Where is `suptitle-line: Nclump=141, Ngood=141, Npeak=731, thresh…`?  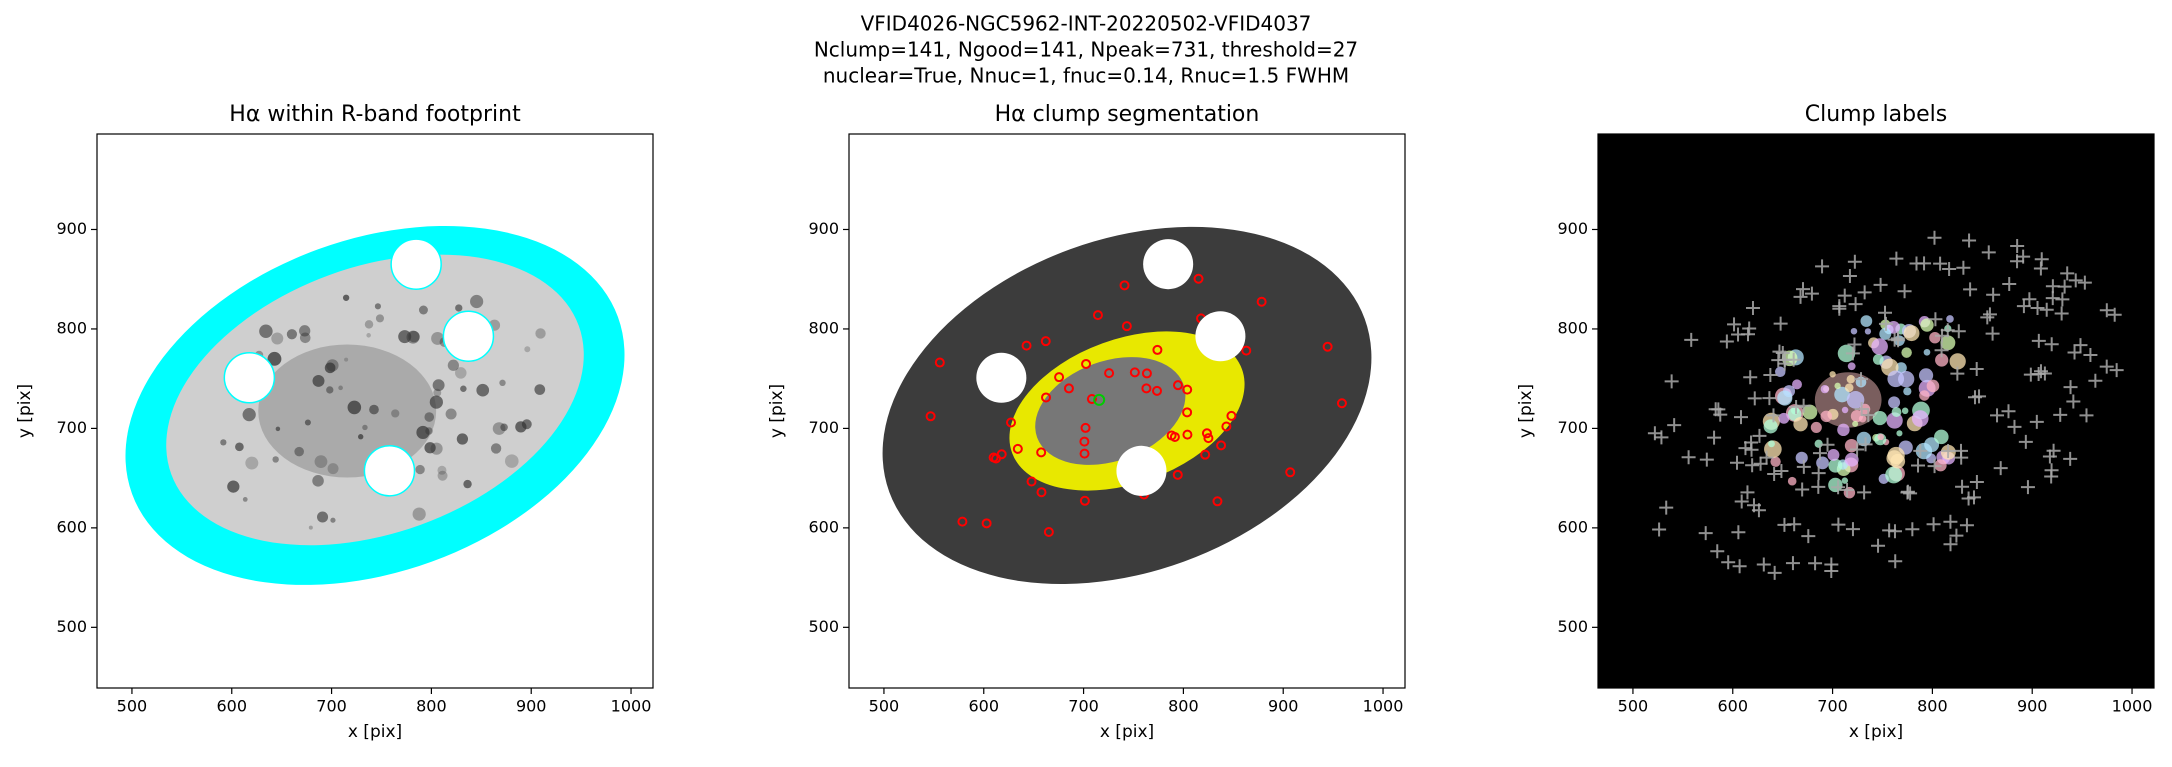
suptitle-line: Nclump=141, Ngood=141, Npeak=731, thresh… is located at coordinates (1086, 50).